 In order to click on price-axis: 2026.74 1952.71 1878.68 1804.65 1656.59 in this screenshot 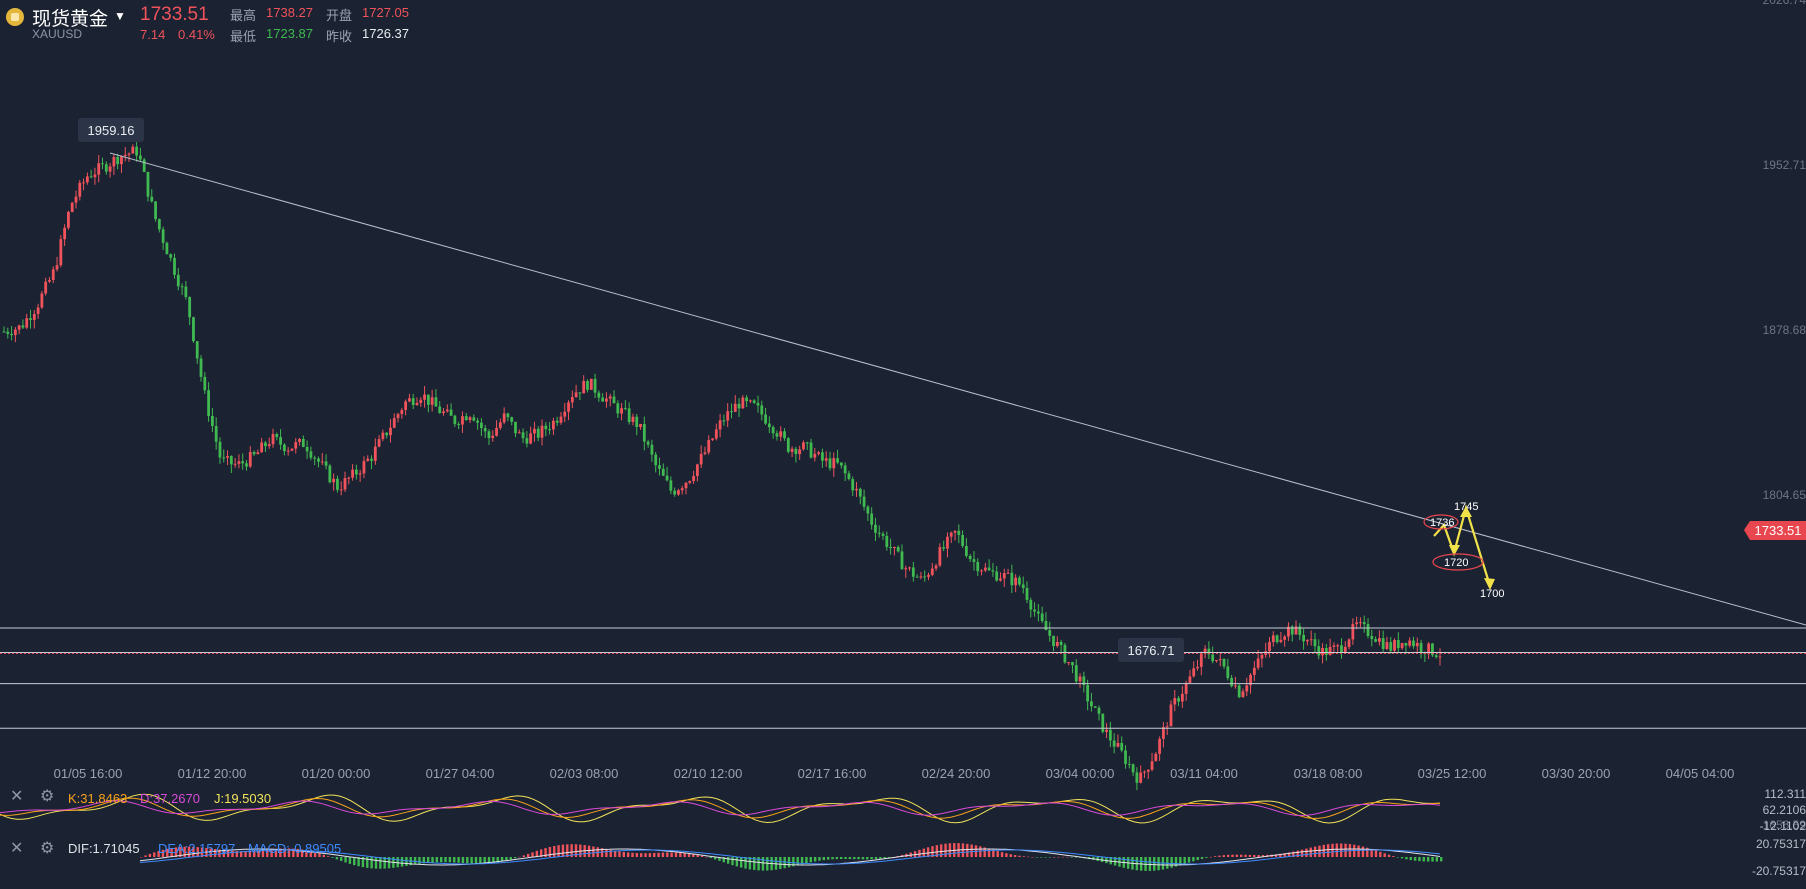, I will do `click(1784, 416)`.